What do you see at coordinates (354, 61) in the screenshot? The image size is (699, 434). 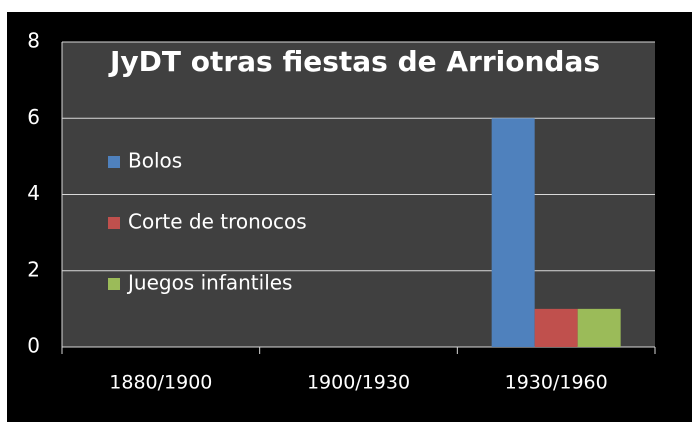 I see `chart-title: JyDT otras fiestas de Arriondas` at bounding box center [354, 61].